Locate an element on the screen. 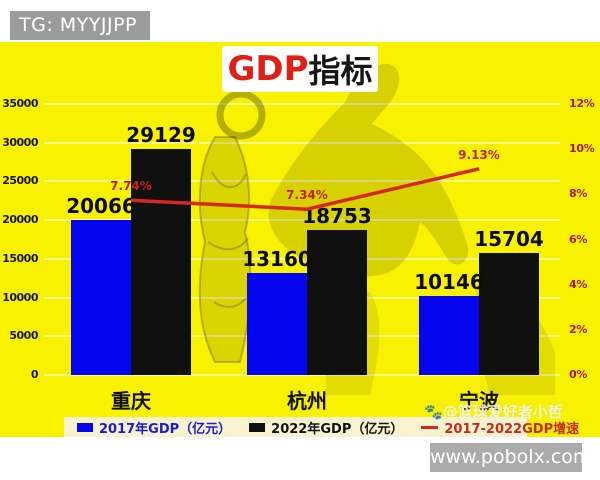  left-axis-tick: 20000 is located at coordinates (20, 220).